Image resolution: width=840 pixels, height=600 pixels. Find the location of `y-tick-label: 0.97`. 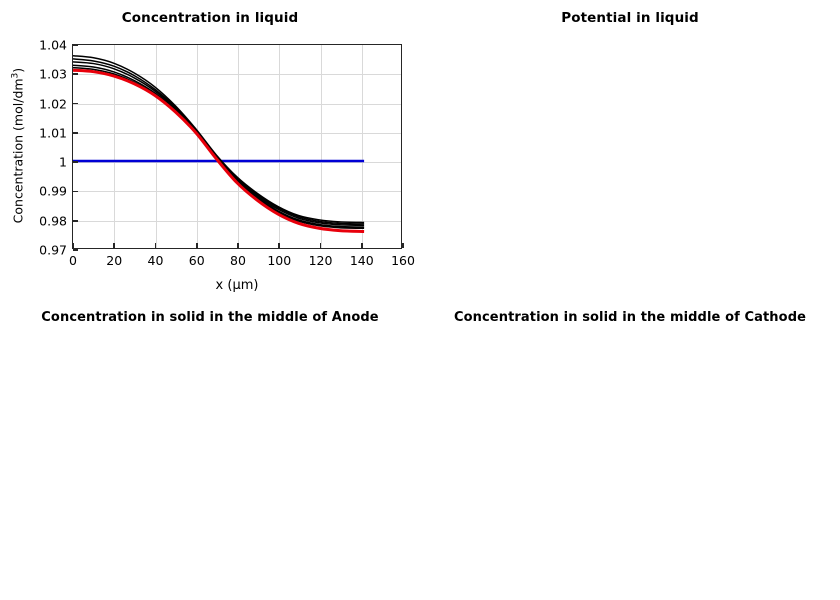

y-tick-label: 0.97 is located at coordinates (53, 250).